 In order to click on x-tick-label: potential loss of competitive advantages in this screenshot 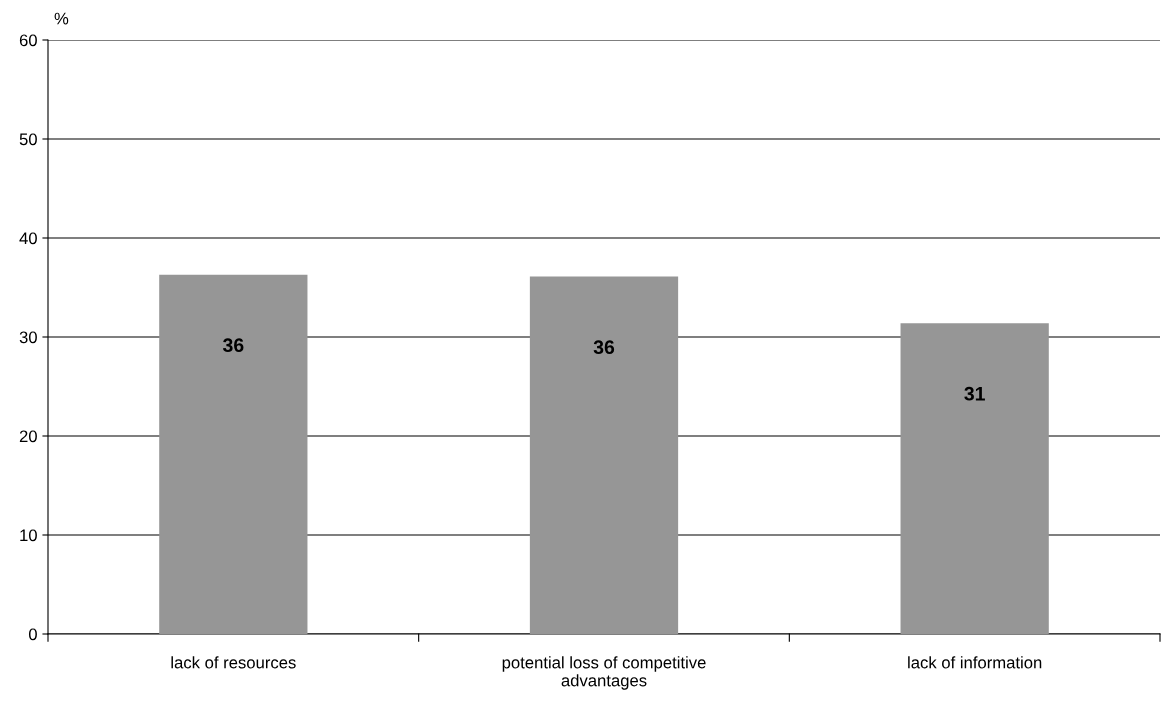, I will do `click(604, 673)`.